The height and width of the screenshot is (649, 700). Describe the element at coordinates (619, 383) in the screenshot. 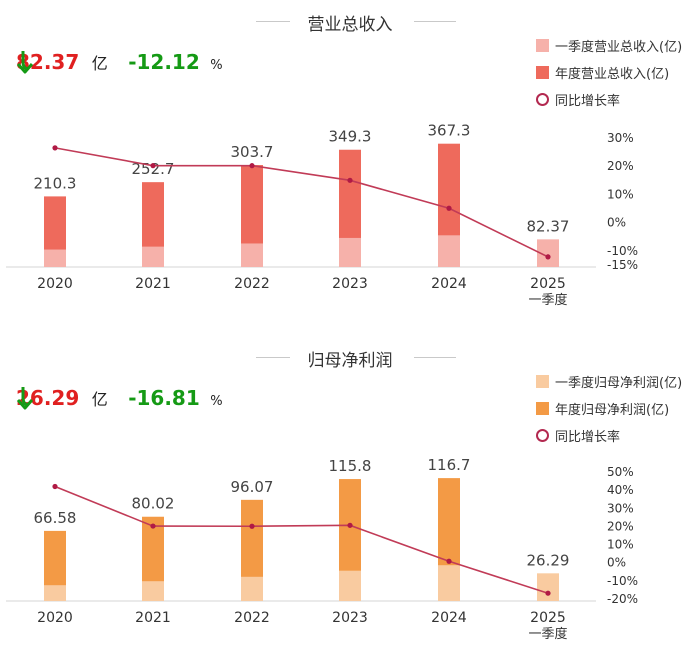

I see `legend-label: 一季度归母净利润(亿)` at that location.